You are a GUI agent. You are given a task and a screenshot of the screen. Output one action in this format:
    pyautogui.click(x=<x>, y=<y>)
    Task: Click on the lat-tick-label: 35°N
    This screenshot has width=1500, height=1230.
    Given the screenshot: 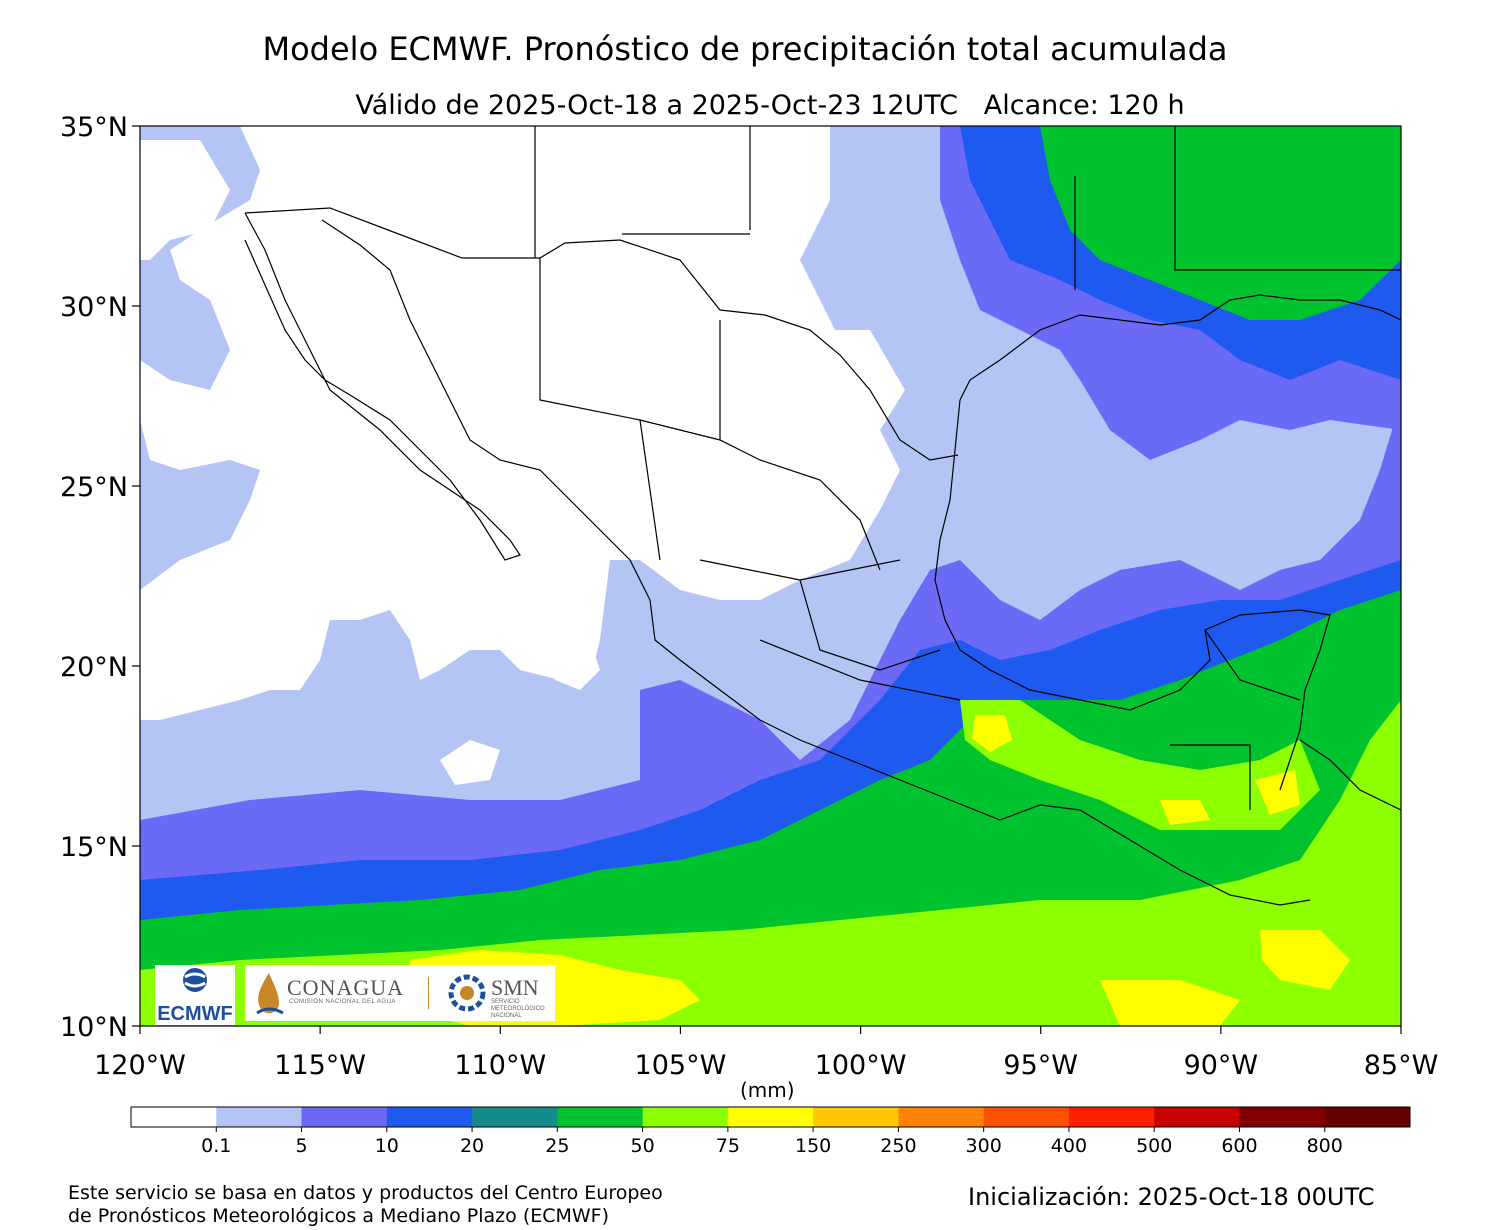 What is the action you would take?
    pyautogui.click(x=94, y=127)
    